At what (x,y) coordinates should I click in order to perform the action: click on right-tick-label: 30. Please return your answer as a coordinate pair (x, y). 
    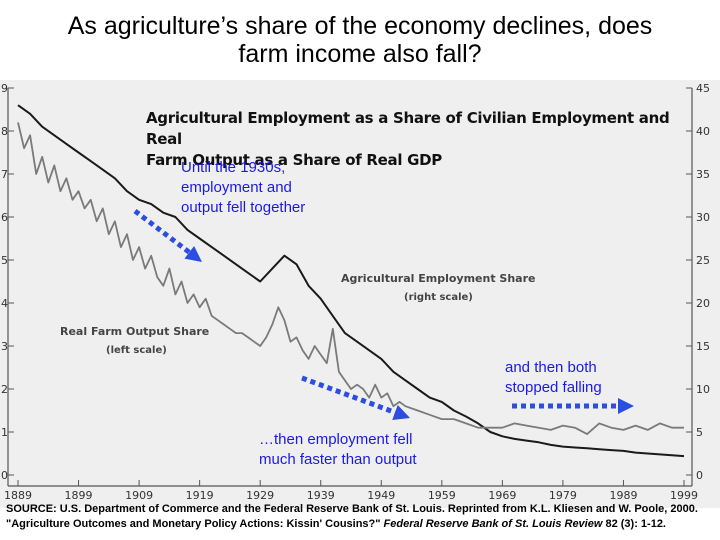
    Looking at the image, I should click on (703, 217).